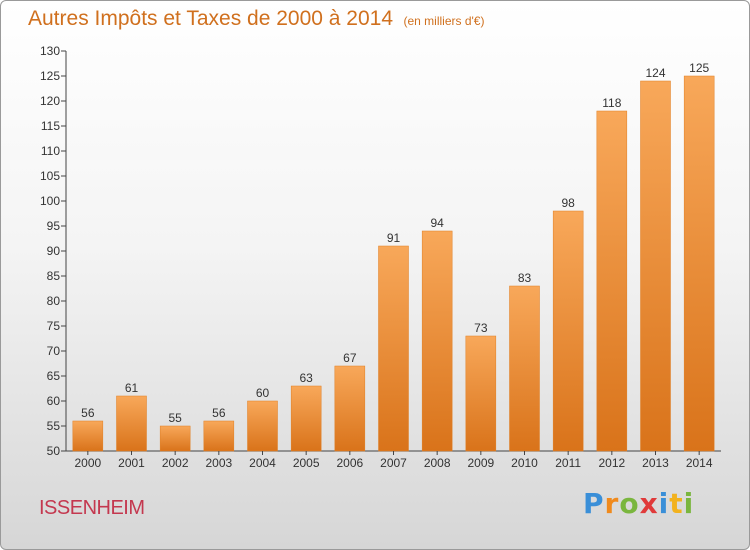  I want to click on data-label: 91, so click(394, 238).